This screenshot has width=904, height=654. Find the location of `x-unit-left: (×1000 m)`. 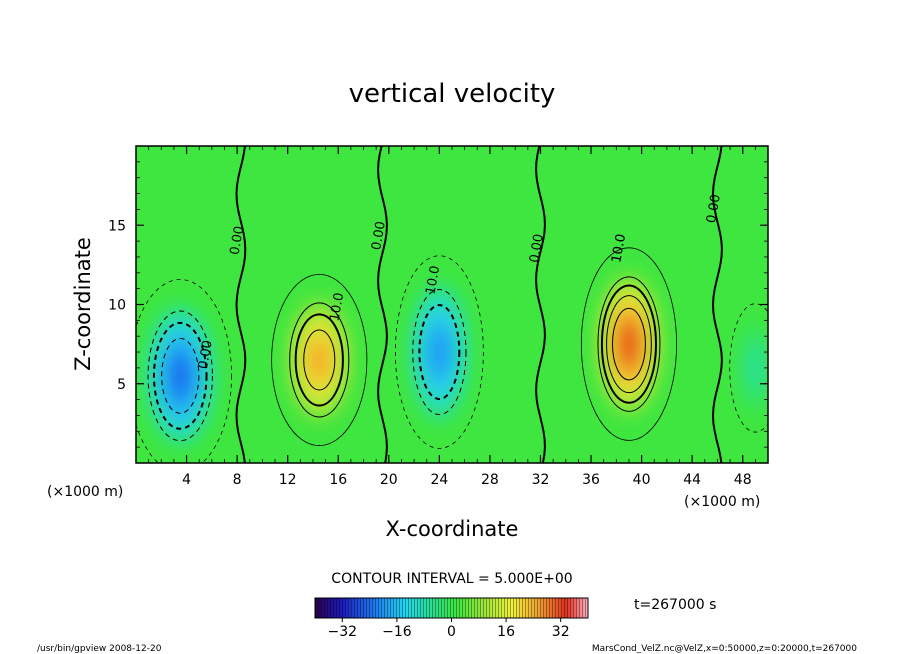

x-unit-left: (×1000 m) is located at coordinates (85, 492).